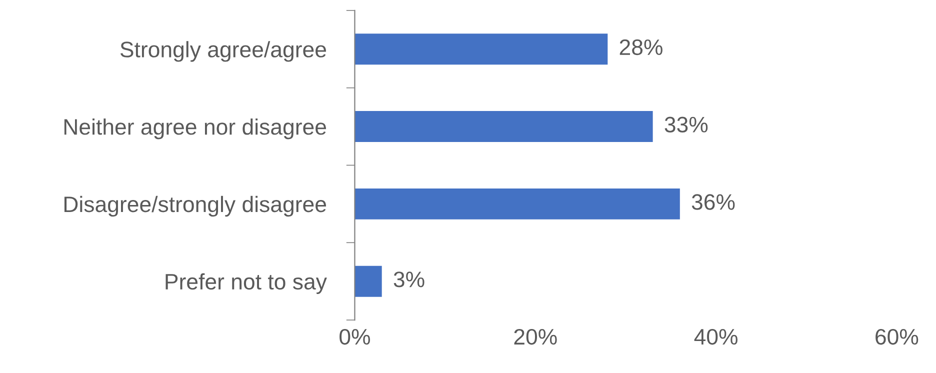 Image resolution: width=936 pixels, height=373 pixels. I want to click on x-tick-label: 20%, so click(535, 336).